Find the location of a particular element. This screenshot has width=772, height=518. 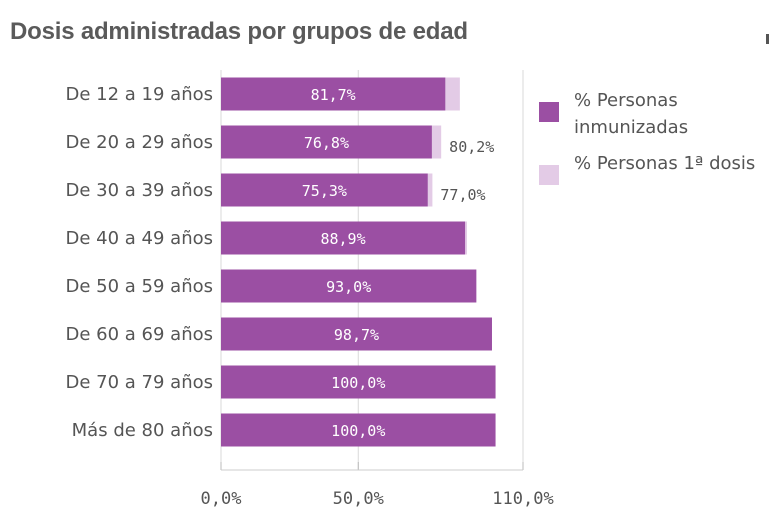

category-label: Más de 80 años is located at coordinates (142, 430).